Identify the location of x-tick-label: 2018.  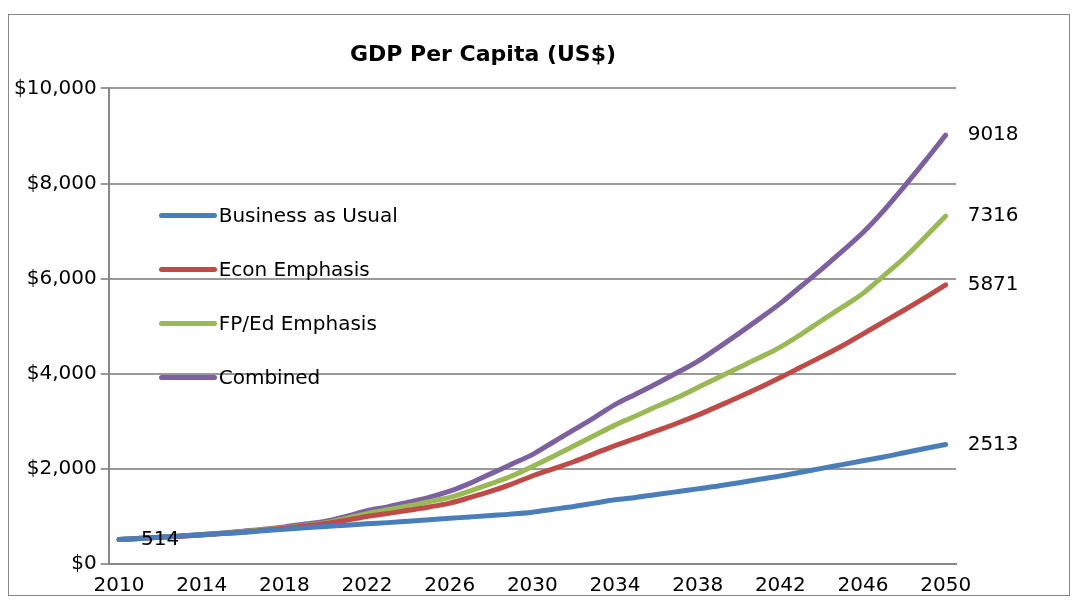
(284, 584).